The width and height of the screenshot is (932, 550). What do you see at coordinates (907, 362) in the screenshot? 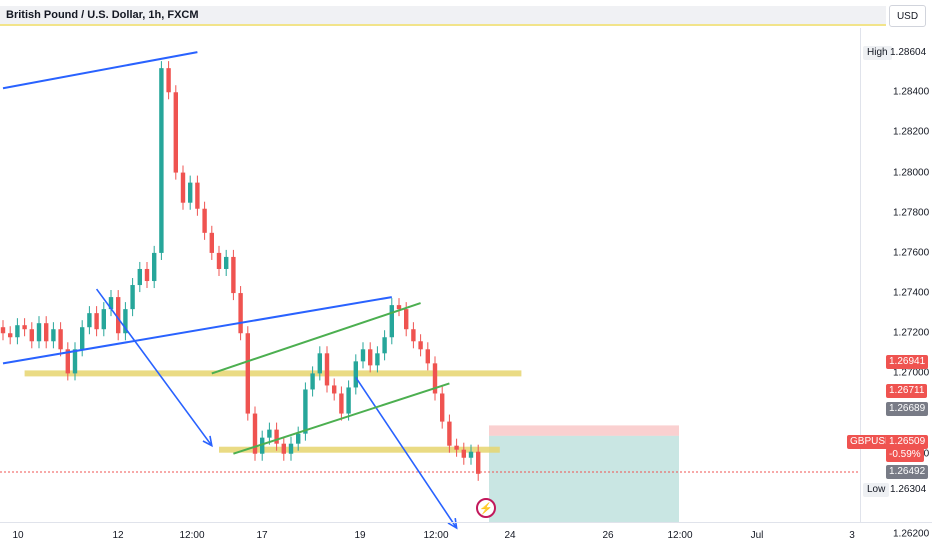
I see `zone-price-tag: 1.26941` at bounding box center [907, 362].